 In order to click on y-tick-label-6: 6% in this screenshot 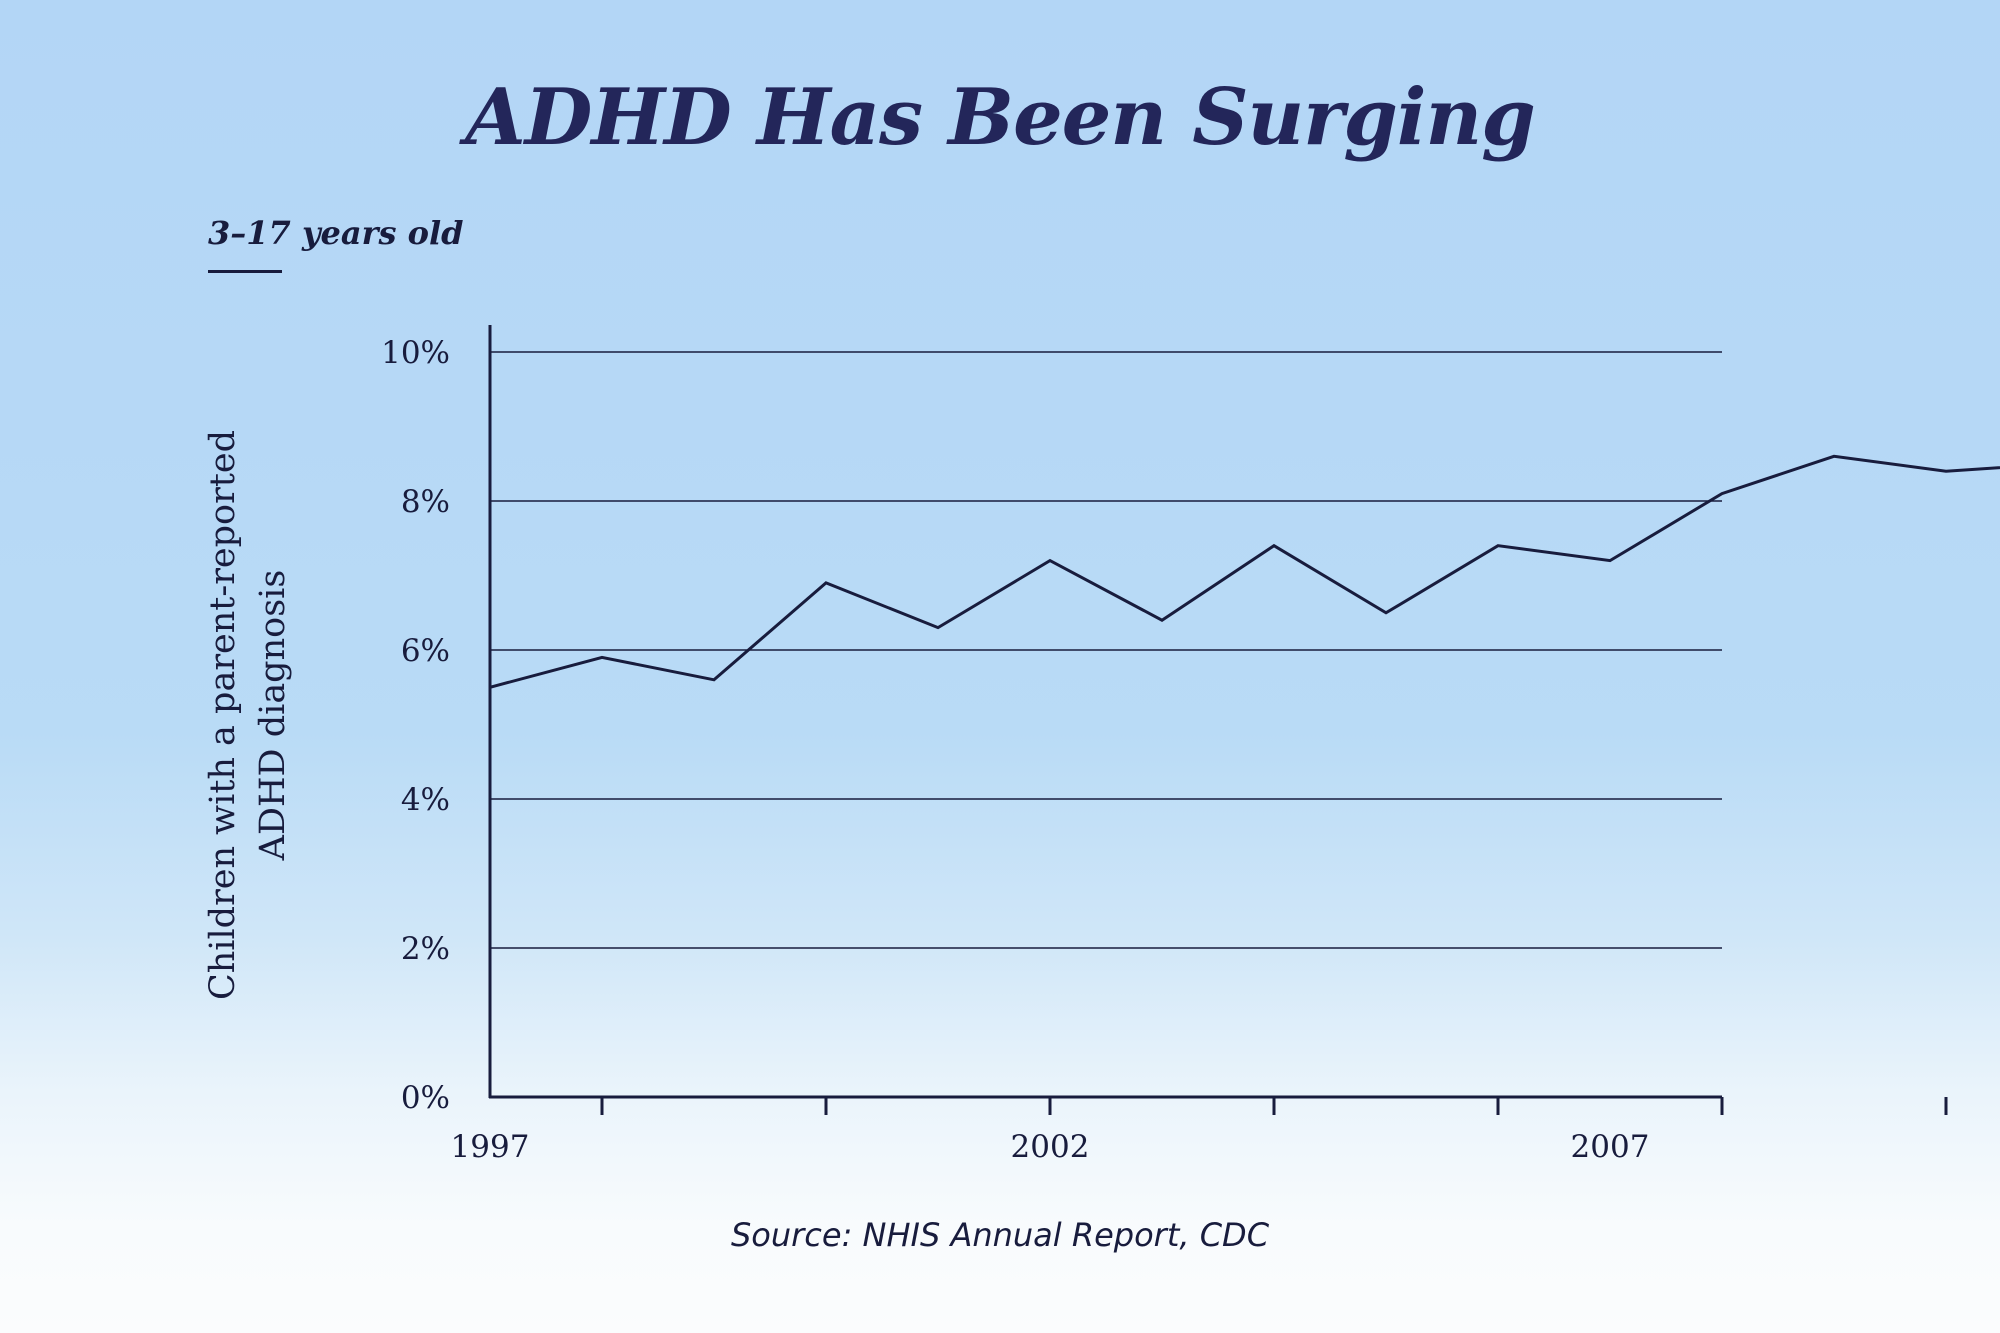, I will do `click(425, 651)`.